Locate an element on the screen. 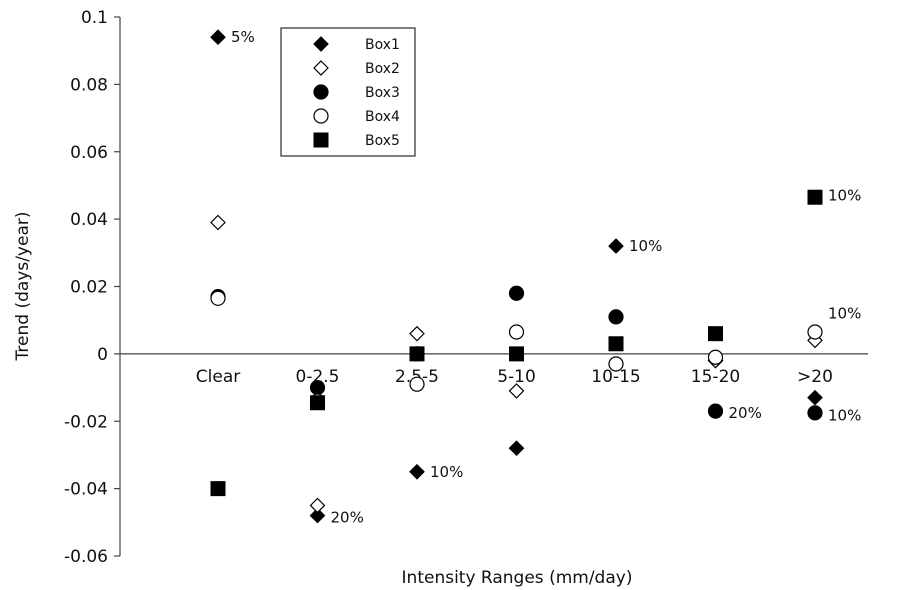 Image resolution: width=904 pixels, height=590 pixels. x-tick-label: 5-10 is located at coordinates (516, 377).